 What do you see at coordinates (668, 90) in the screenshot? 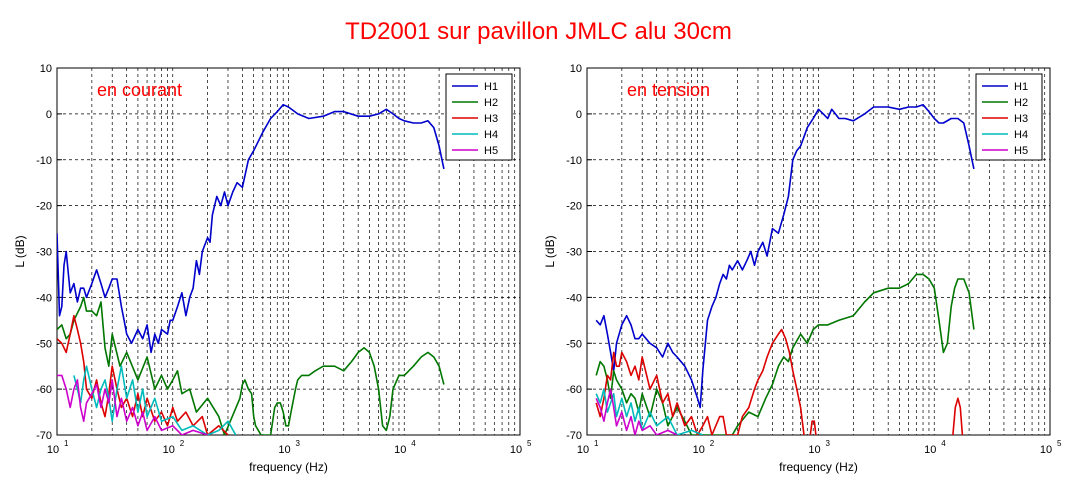
I see `panel-annotation: en tension` at bounding box center [668, 90].